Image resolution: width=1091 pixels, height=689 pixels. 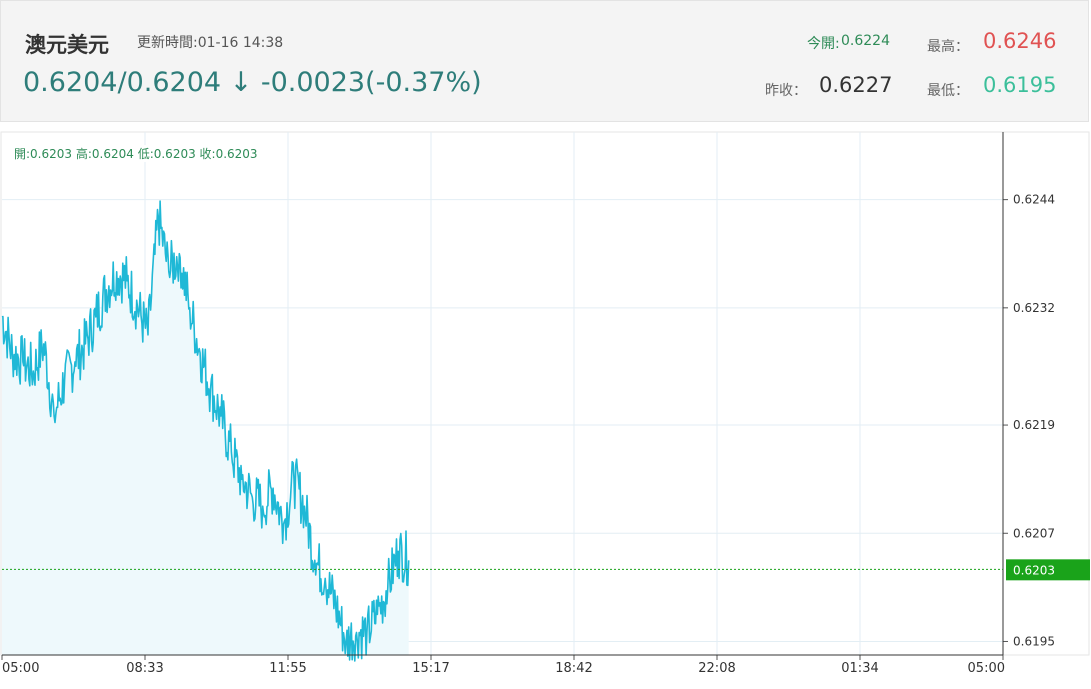 What do you see at coordinates (823, 44) in the screenshot?
I see `open-label: 今開:` at bounding box center [823, 44].